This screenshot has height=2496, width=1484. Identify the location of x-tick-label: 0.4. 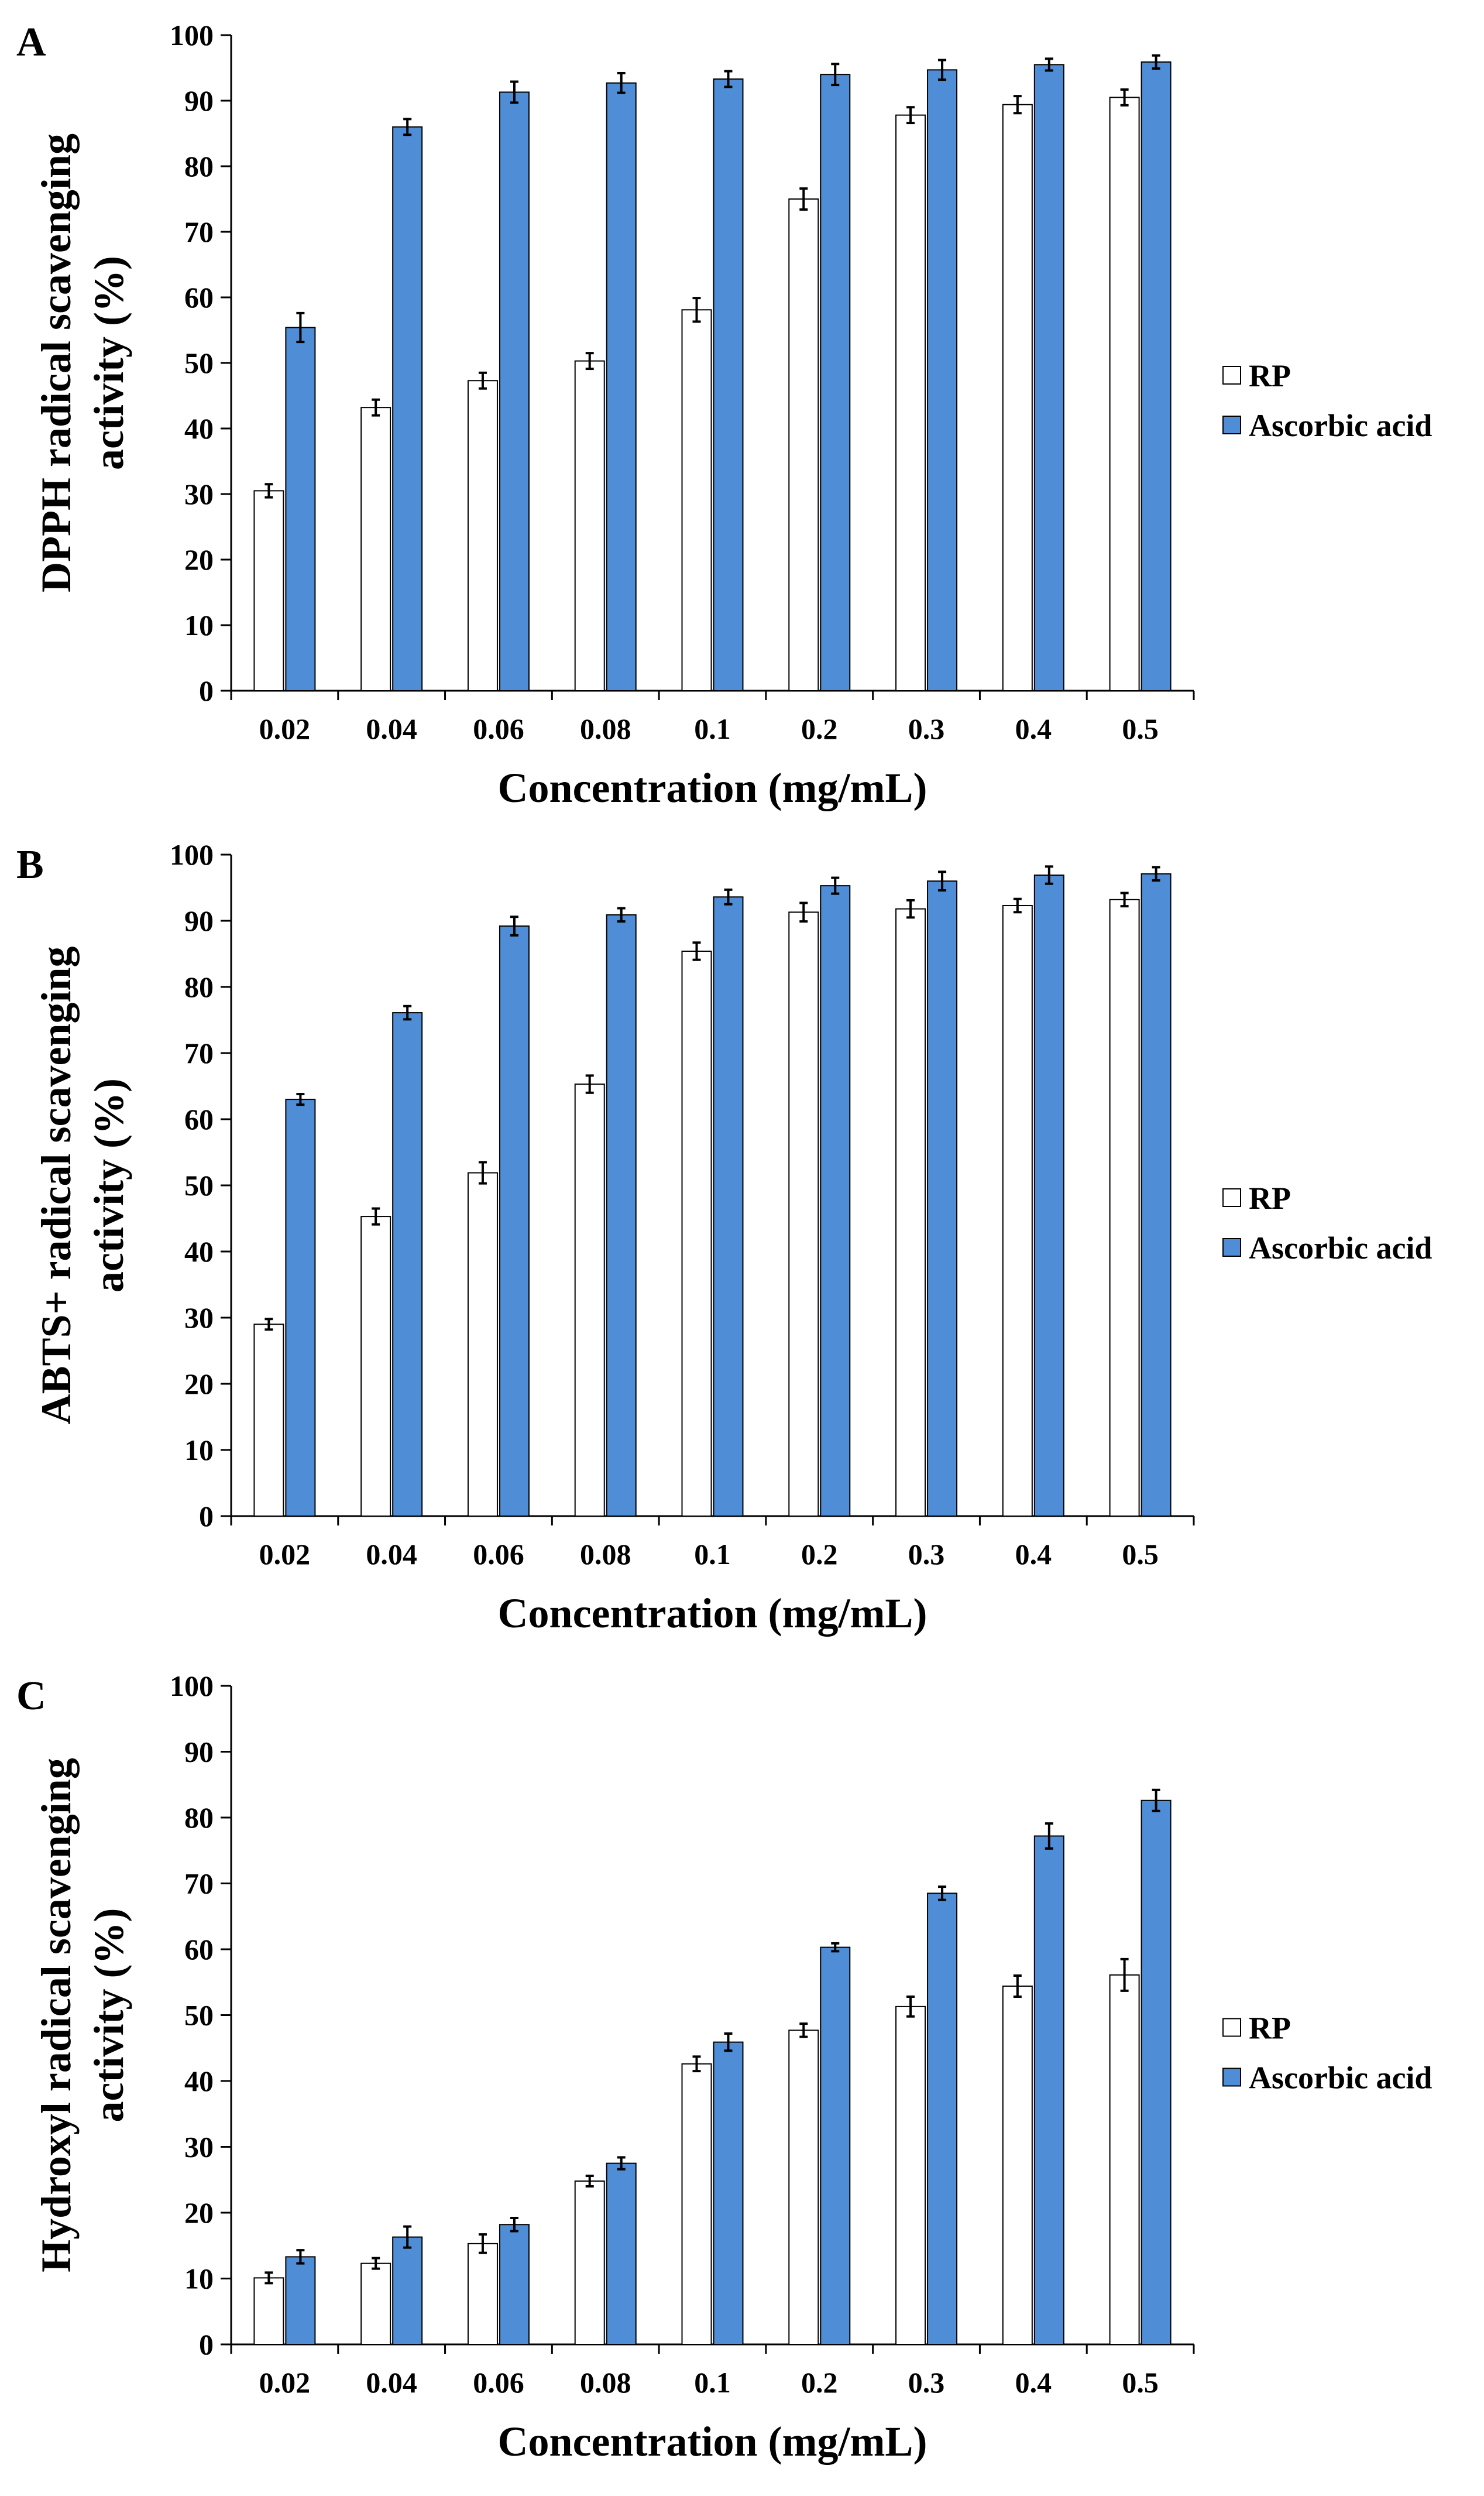
(1033, 728).